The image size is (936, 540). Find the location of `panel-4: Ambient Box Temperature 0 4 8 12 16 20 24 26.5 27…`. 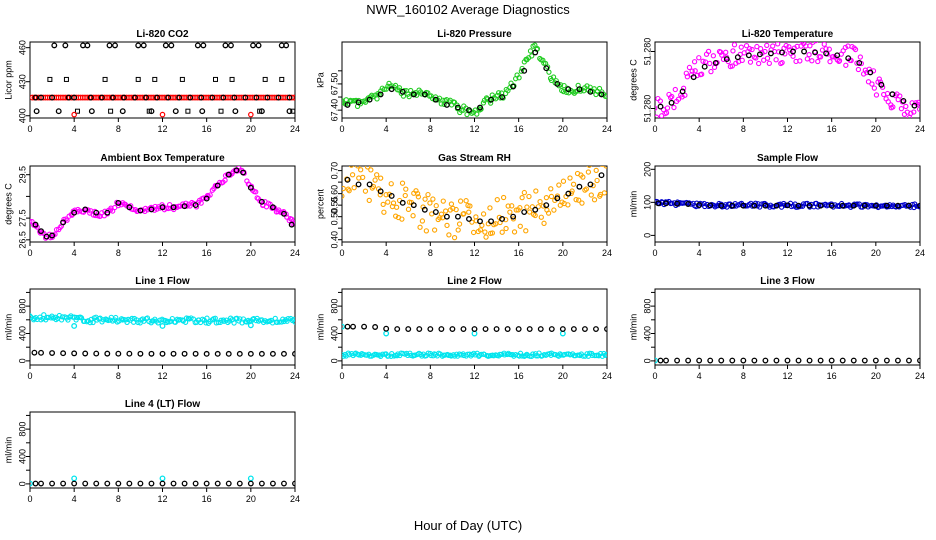

panel-4: Ambient Box Temperature 0 4 8 12 16 20 24 26.5 27… is located at coordinates (151, 205).